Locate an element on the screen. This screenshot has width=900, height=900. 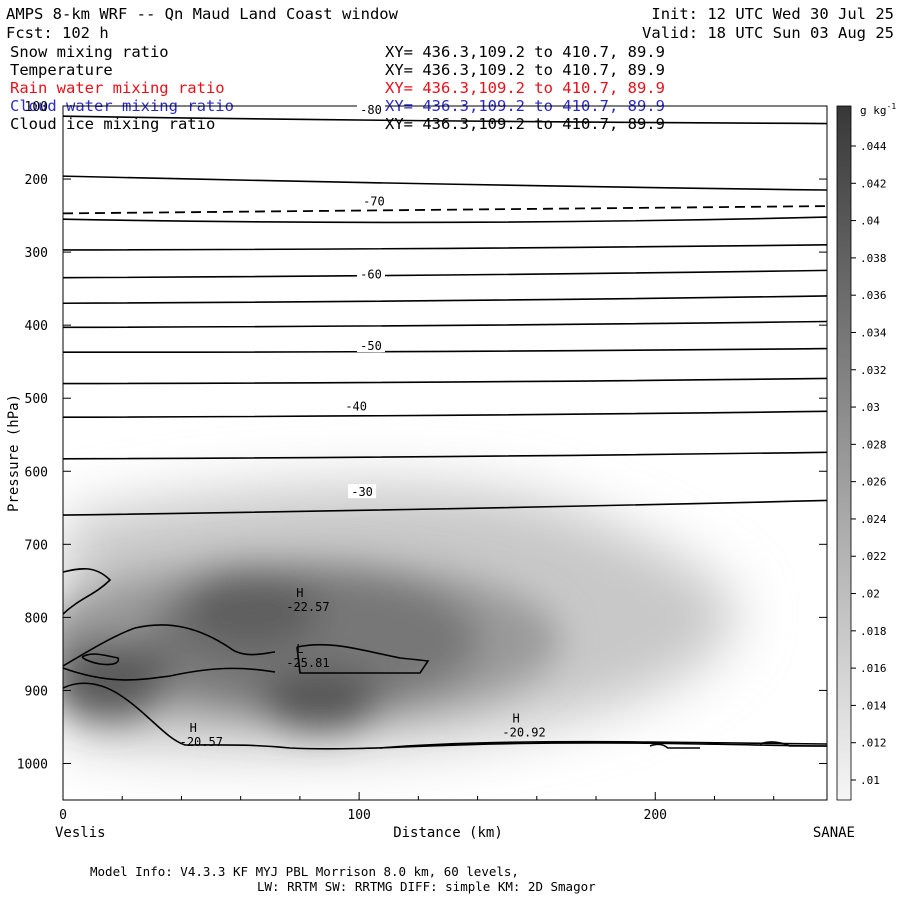
colorbar-label: .044 is located at coordinates (873, 146).